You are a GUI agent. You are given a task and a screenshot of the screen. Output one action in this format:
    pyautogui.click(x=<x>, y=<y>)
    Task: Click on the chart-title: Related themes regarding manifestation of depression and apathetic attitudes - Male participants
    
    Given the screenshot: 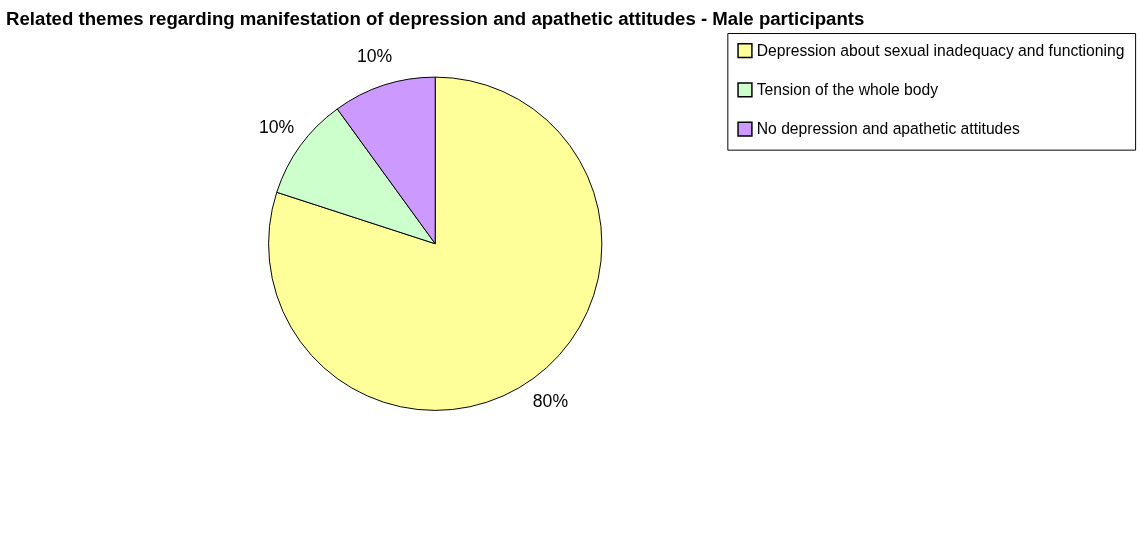 What is the action you would take?
    pyautogui.click(x=435, y=18)
    